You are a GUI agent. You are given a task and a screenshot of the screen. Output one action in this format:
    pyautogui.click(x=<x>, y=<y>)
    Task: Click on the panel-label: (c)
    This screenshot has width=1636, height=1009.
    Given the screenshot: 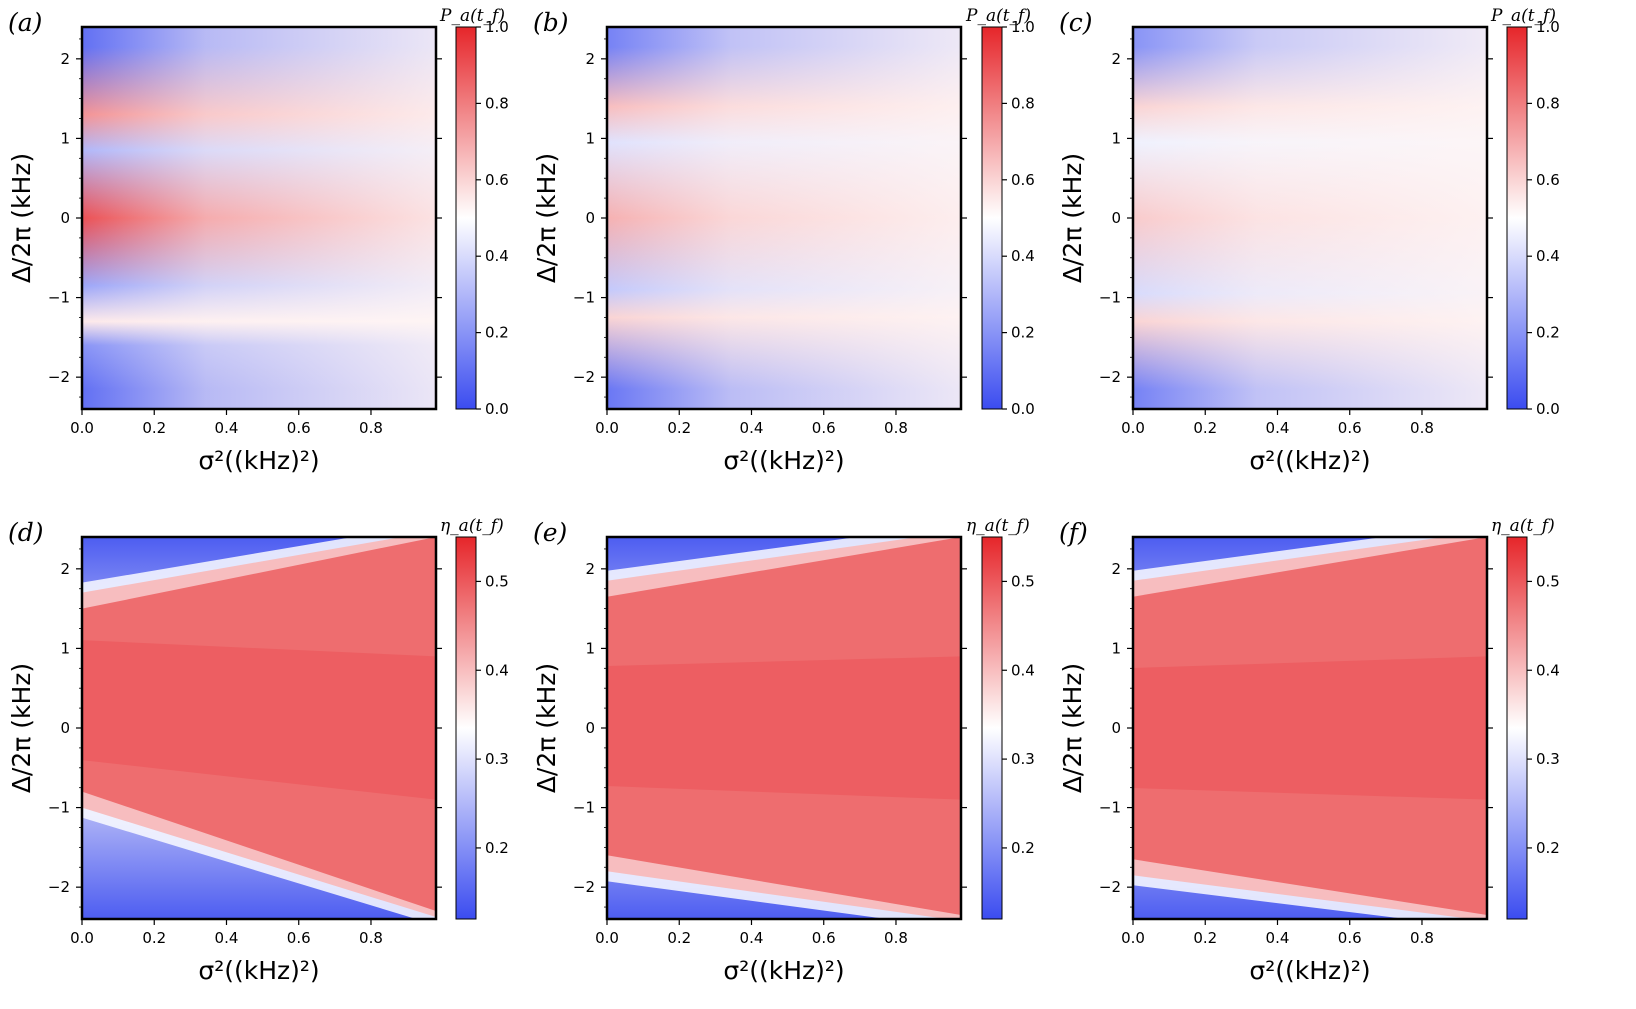 What is the action you would take?
    pyautogui.click(x=1076, y=22)
    